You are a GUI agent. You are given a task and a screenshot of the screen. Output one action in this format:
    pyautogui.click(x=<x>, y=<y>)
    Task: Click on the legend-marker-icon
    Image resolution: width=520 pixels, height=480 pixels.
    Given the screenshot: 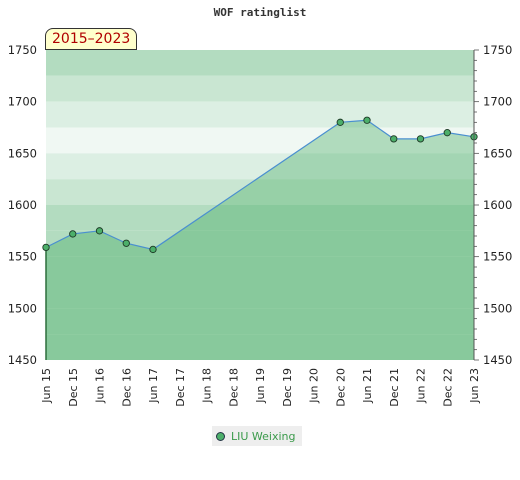 What is the action you would take?
    pyautogui.click(x=220, y=436)
    